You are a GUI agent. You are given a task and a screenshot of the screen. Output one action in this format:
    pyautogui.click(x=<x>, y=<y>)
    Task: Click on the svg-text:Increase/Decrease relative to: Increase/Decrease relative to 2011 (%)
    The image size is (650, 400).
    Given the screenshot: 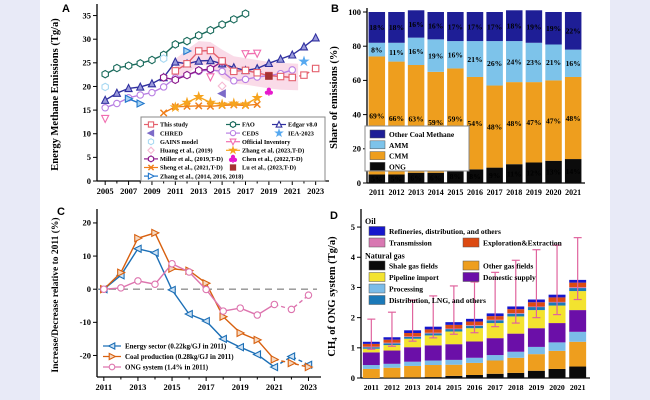 What is the action you would take?
    pyautogui.click(x=55, y=294)
    